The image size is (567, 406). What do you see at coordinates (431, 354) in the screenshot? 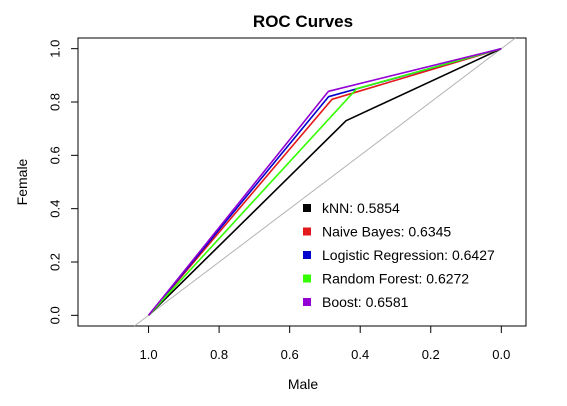
I see `x-tick-label: 0.2` at bounding box center [431, 354].